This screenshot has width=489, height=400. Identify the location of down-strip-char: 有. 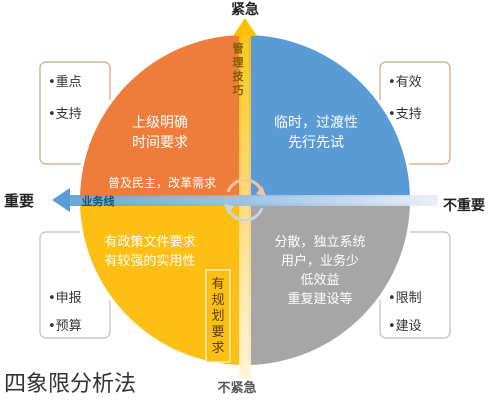
(217, 284).